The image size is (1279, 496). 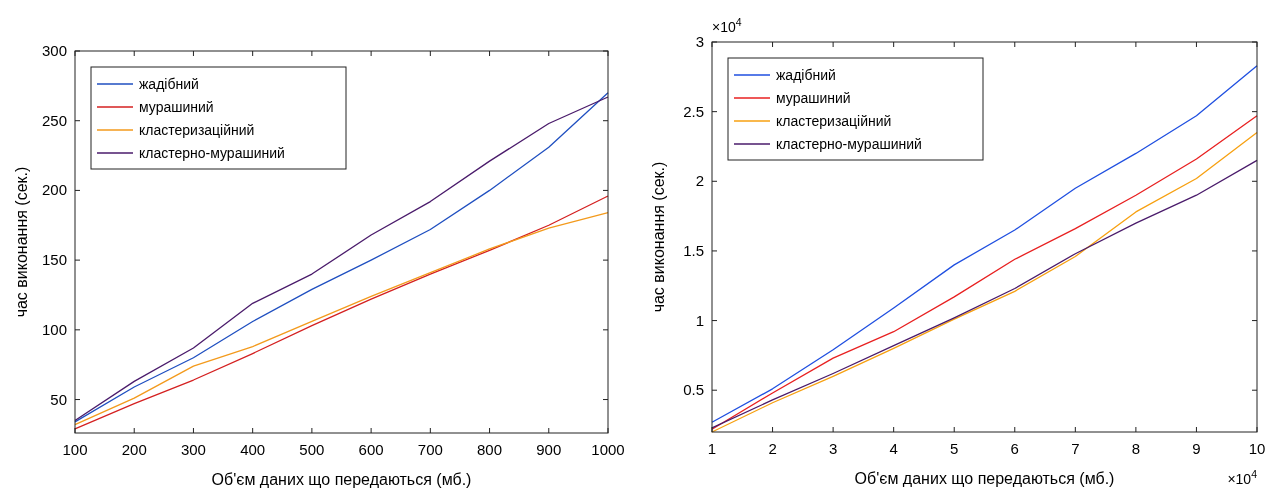 What do you see at coordinates (1196, 448) in the screenshot?
I see `x-tick-label: 9` at bounding box center [1196, 448].